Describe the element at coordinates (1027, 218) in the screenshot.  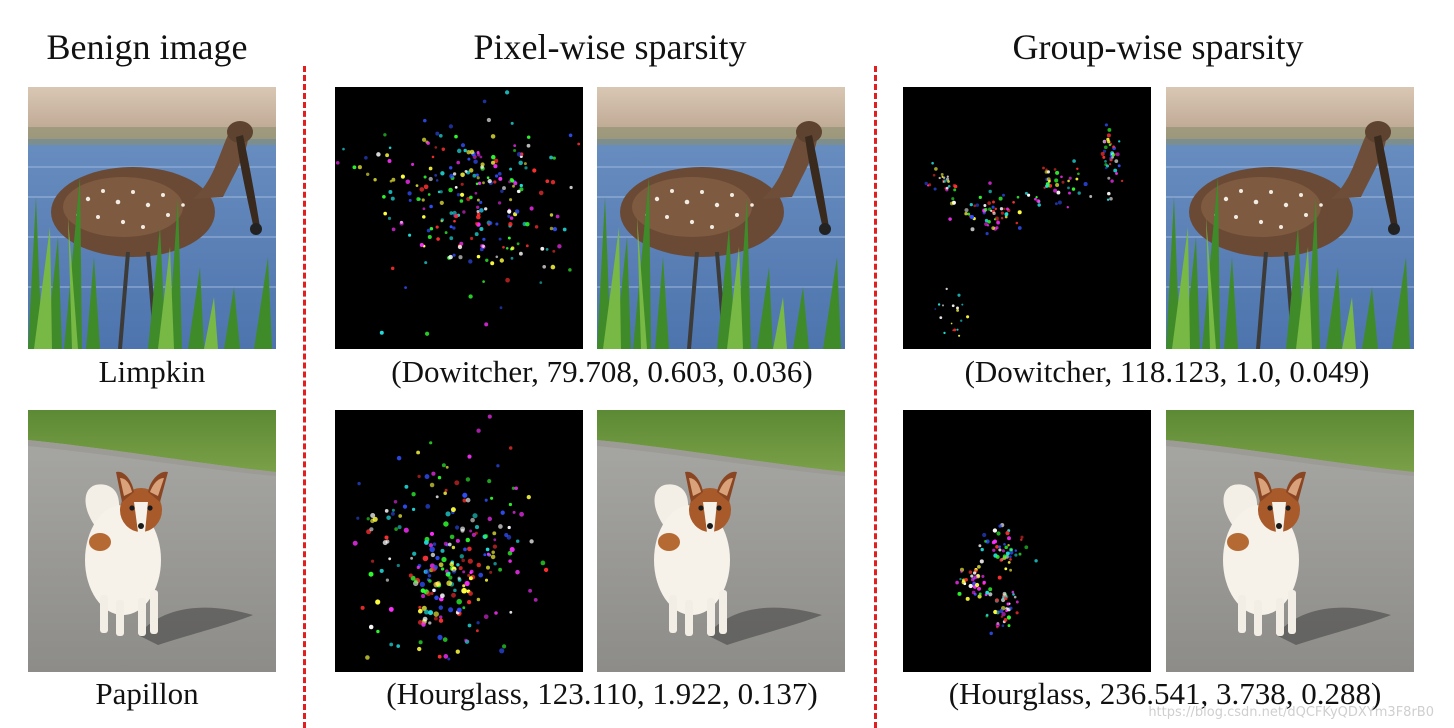
I see `group-perturbation-map` at that location.